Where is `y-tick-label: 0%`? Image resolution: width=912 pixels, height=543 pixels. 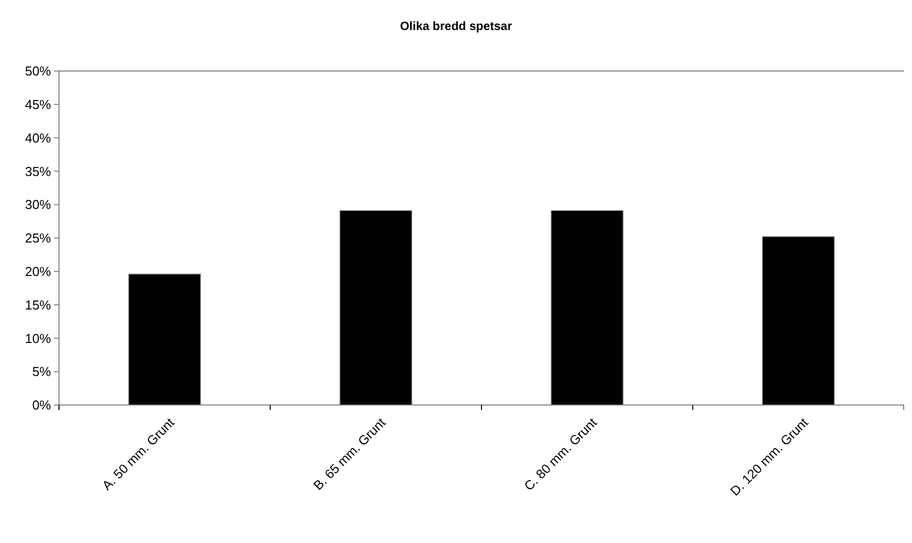 y-tick-label: 0% is located at coordinates (42, 405).